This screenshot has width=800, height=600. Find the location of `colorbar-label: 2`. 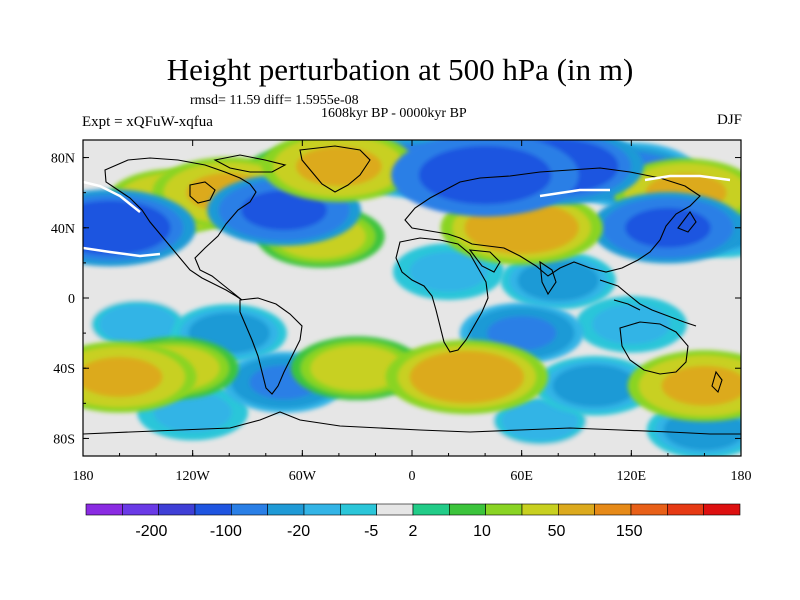

colorbar-label: 2 is located at coordinates (413, 531).